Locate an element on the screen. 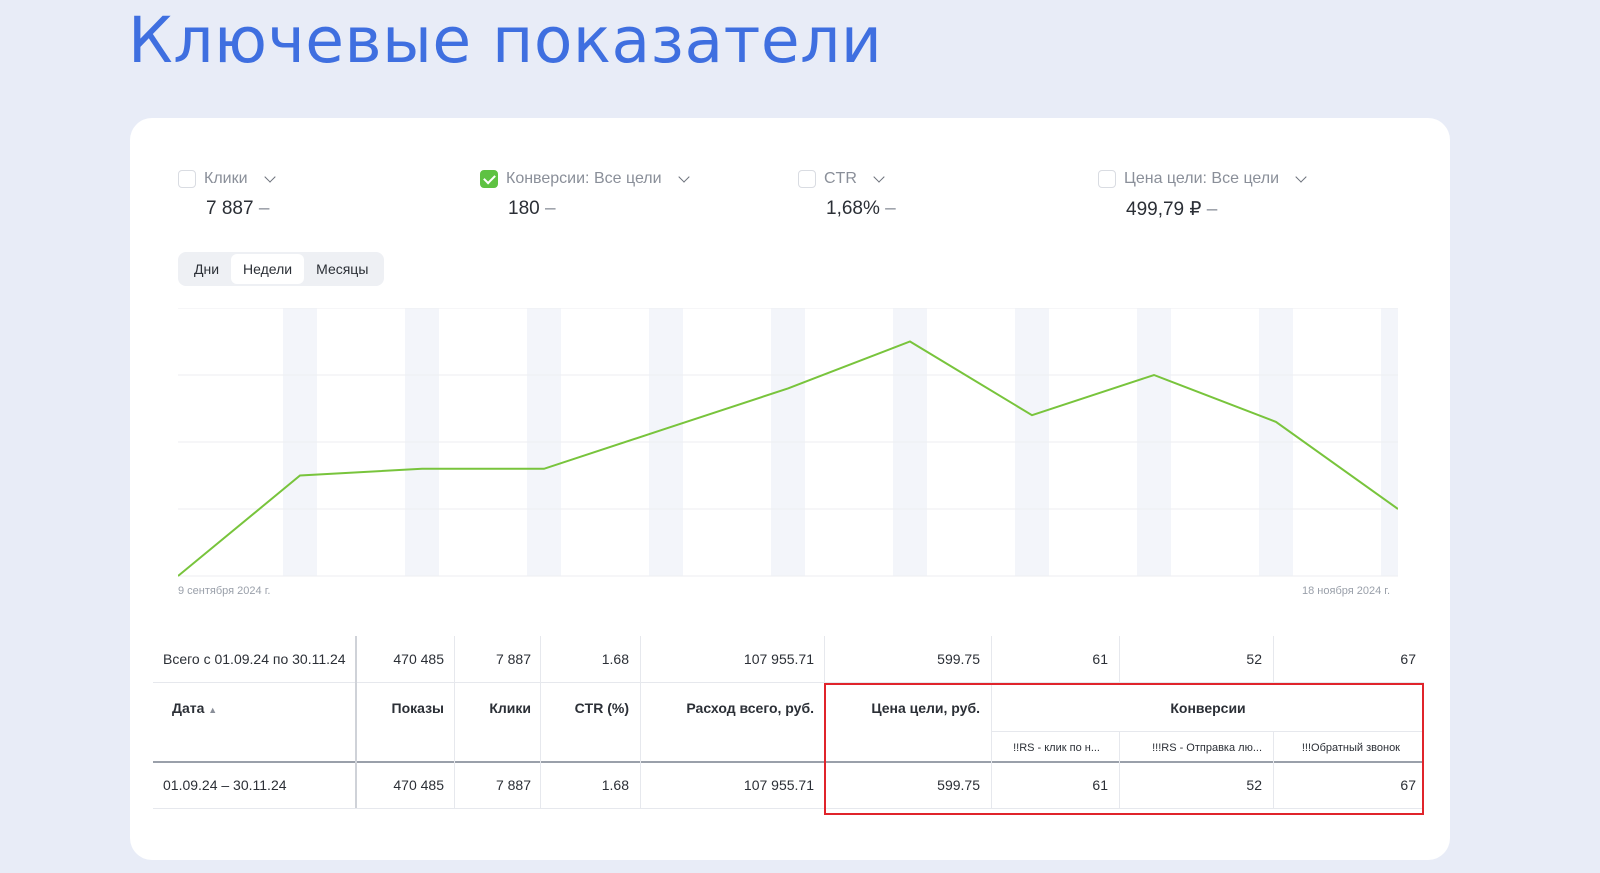  metric-label: Цена цели: Все цели is located at coordinates (1202, 178).